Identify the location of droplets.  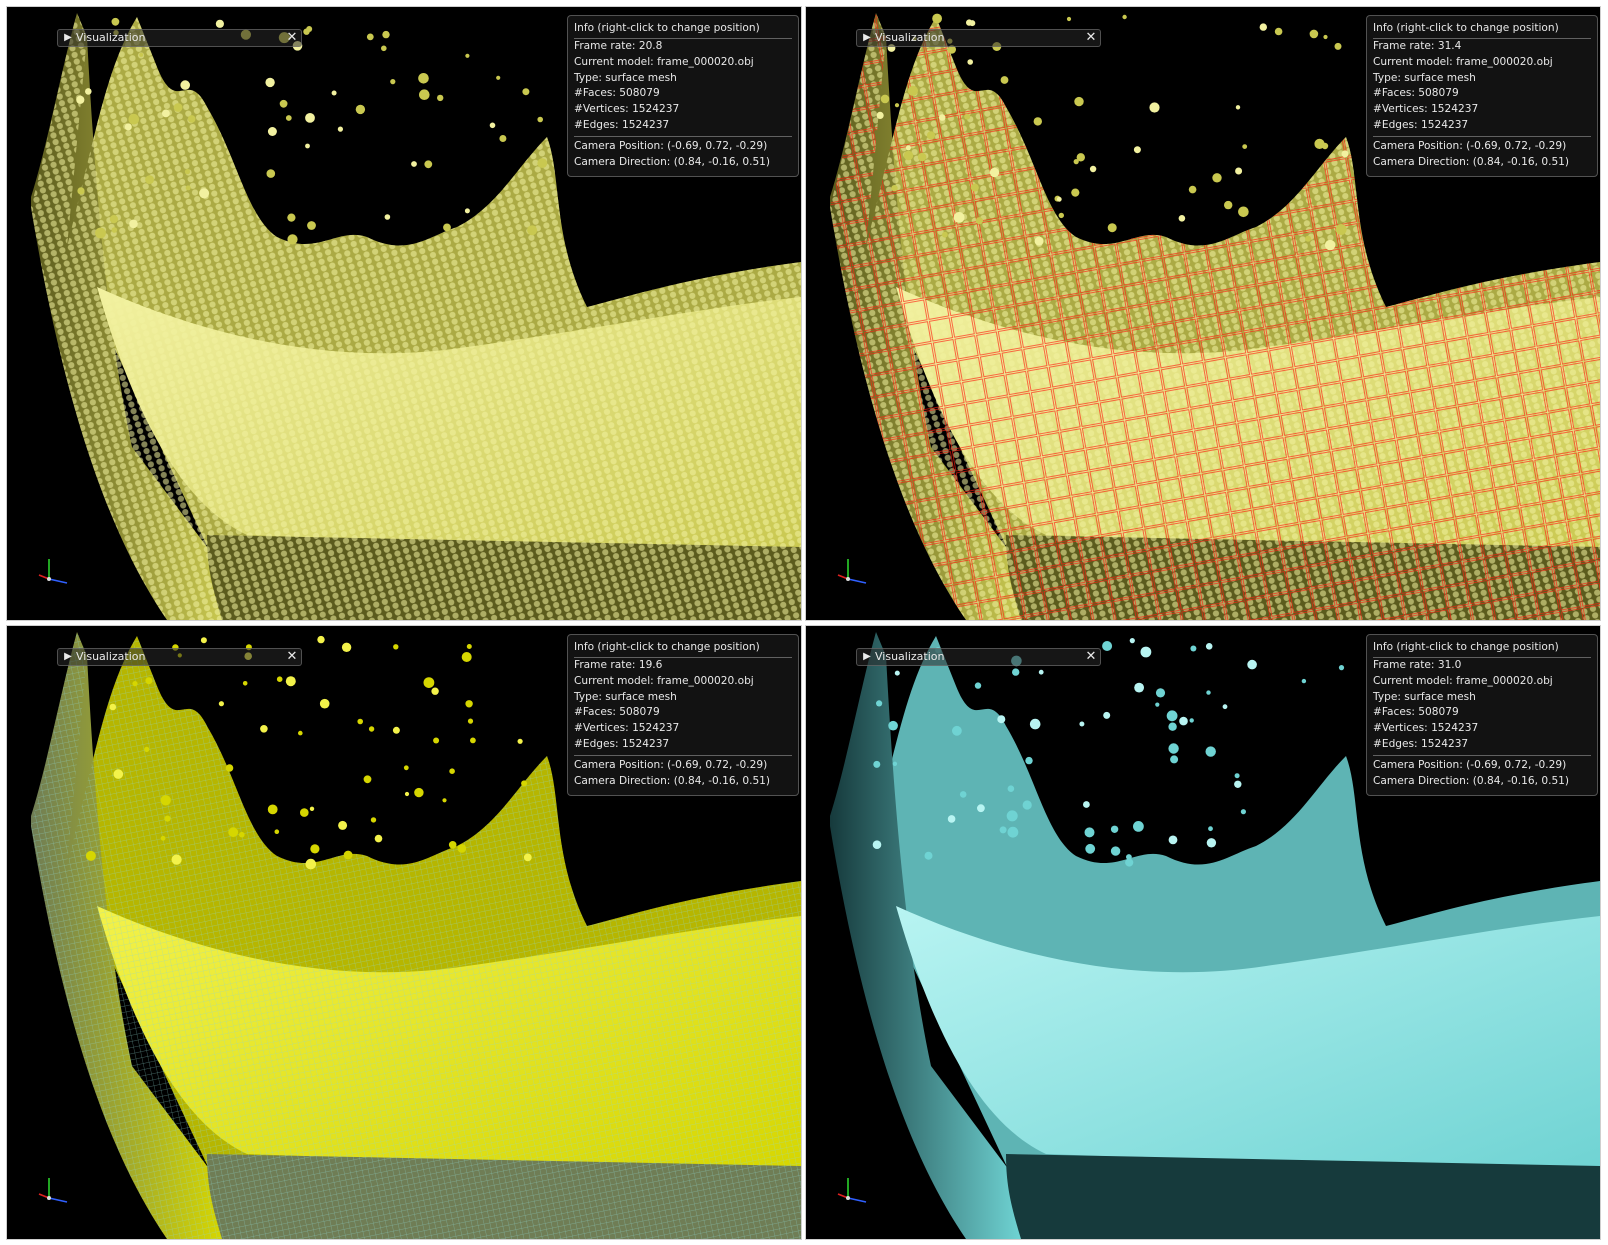
(1112, 132).